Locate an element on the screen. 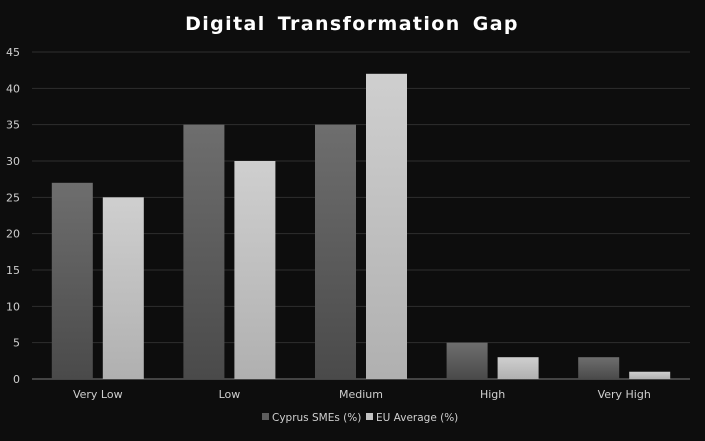 The width and height of the screenshot is (705, 441). y-tick-label: 45 is located at coordinates (13, 52).